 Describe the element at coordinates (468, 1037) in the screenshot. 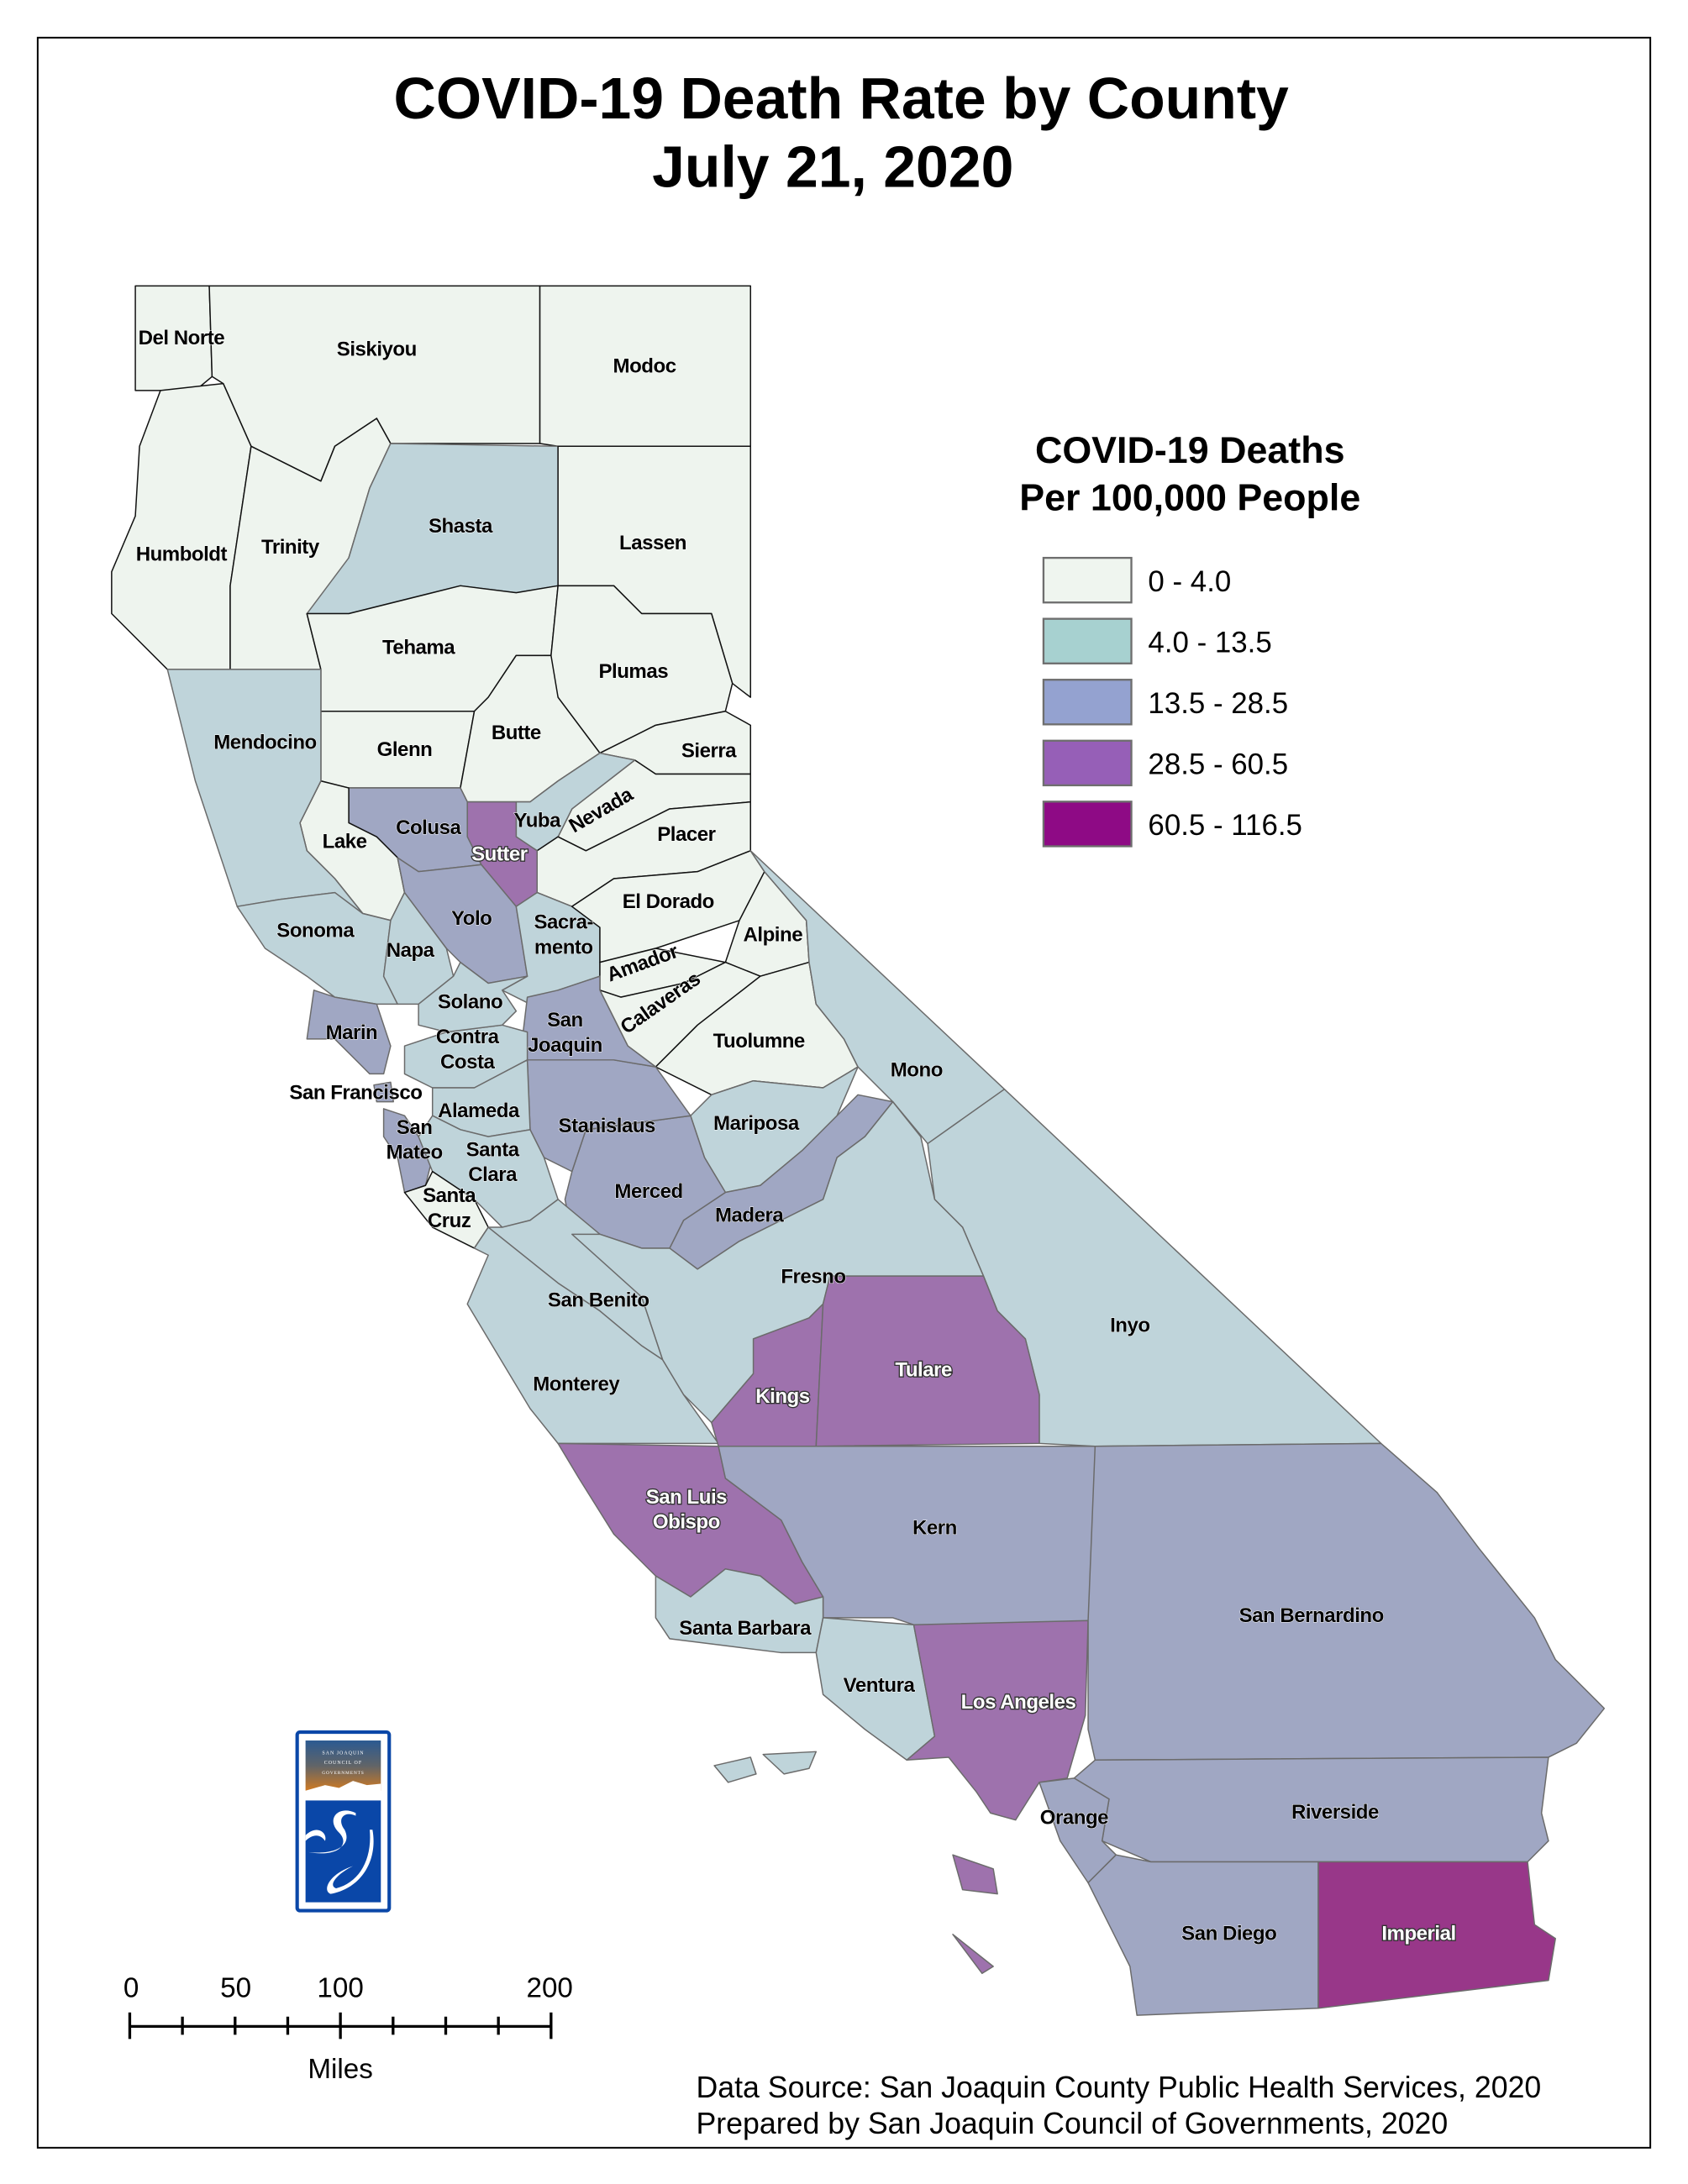

I see `county-label-line: Contra` at that location.